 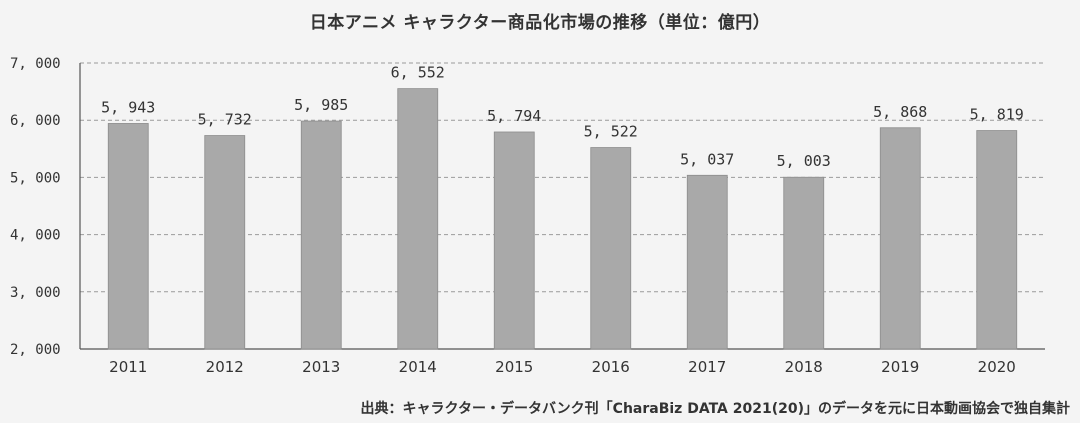 What do you see at coordinates (35, 236) in the screenshot?
I see `y-tick-label: 4, 000` at bounding box center [35, 236].